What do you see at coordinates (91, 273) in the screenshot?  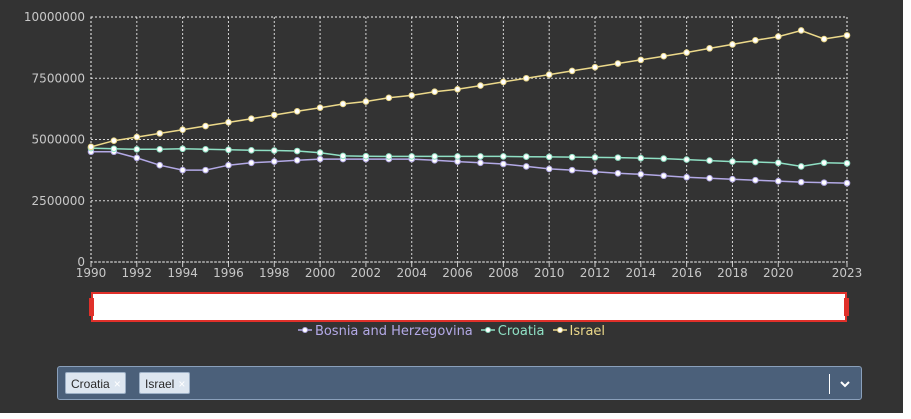 I see `x-tick-label: 1990` at bounding box center [91, 273].